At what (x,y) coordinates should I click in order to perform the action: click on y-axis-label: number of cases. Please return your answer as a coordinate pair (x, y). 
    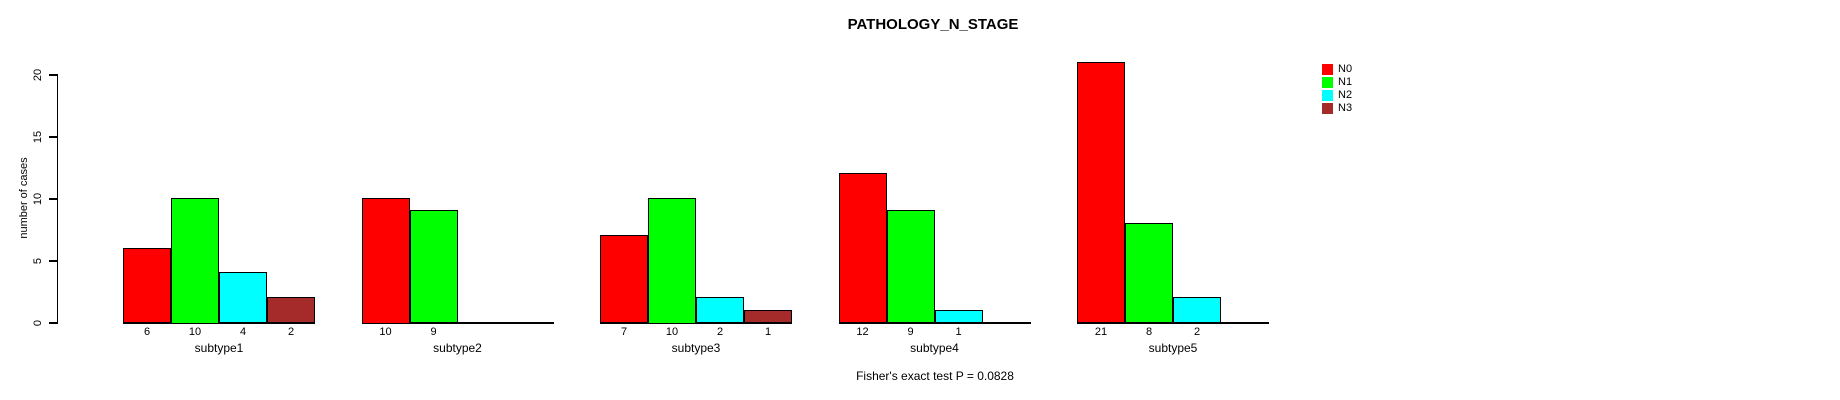
    Looking at the image, I should click on (24, 198).